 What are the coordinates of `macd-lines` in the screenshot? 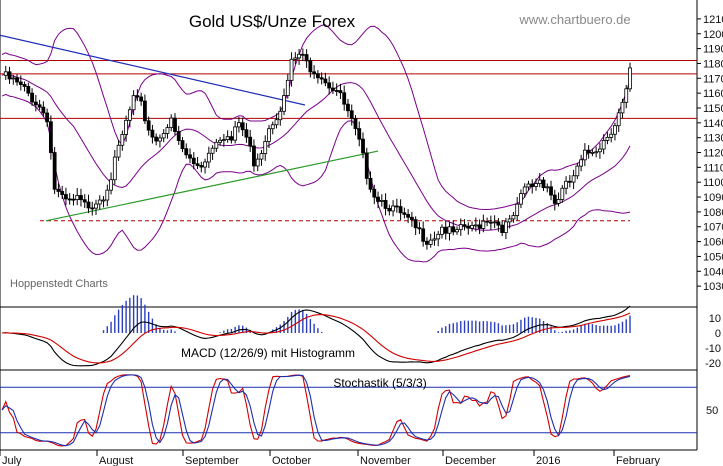 It's located at (316, 336).